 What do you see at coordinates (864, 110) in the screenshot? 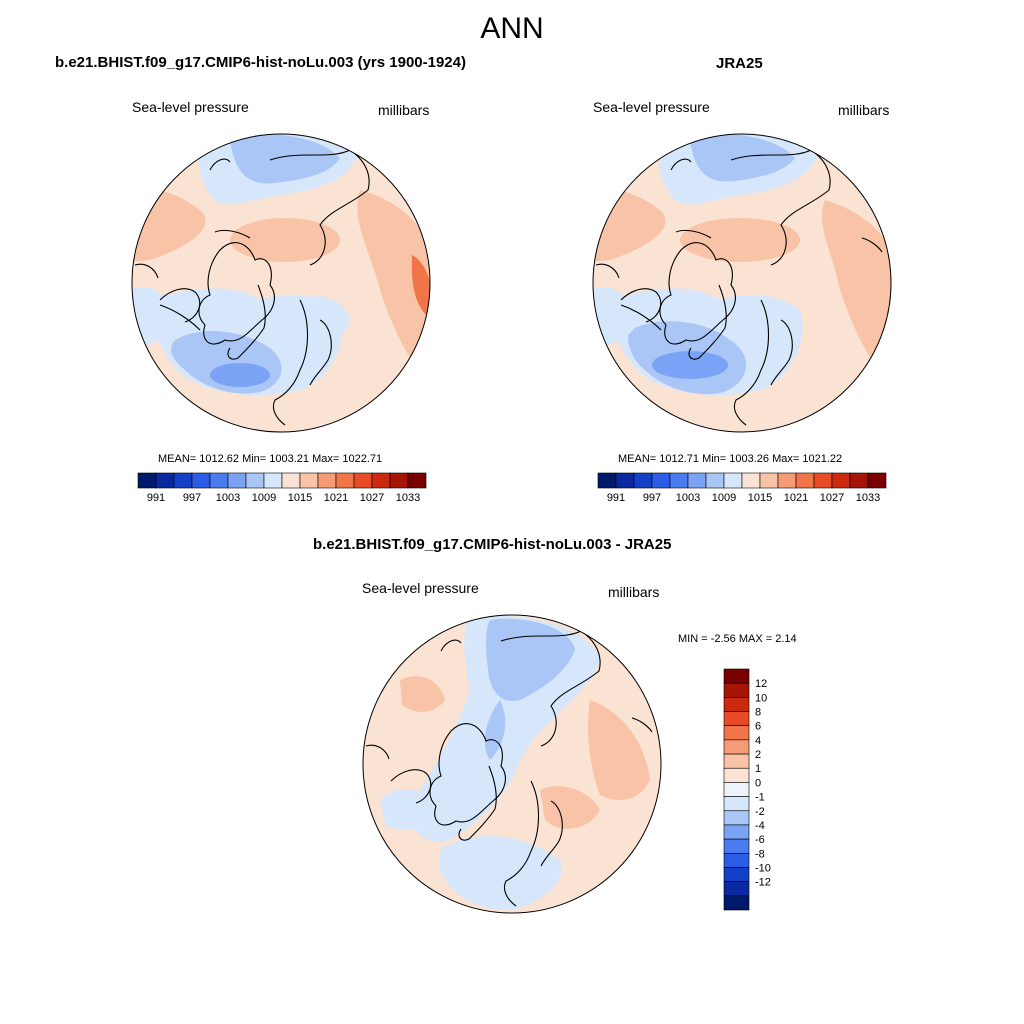
I see `panel-obs-units-label: millibars` at bounding box center [864, 110].